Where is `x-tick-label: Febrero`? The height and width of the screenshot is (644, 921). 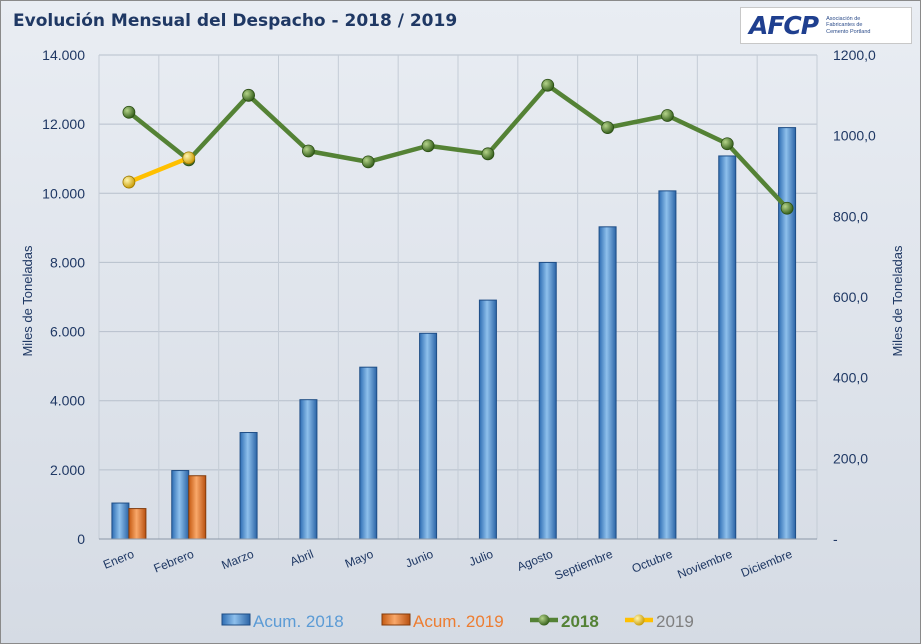 x-tick-label: Febrero is located at coordinates (174, 561).